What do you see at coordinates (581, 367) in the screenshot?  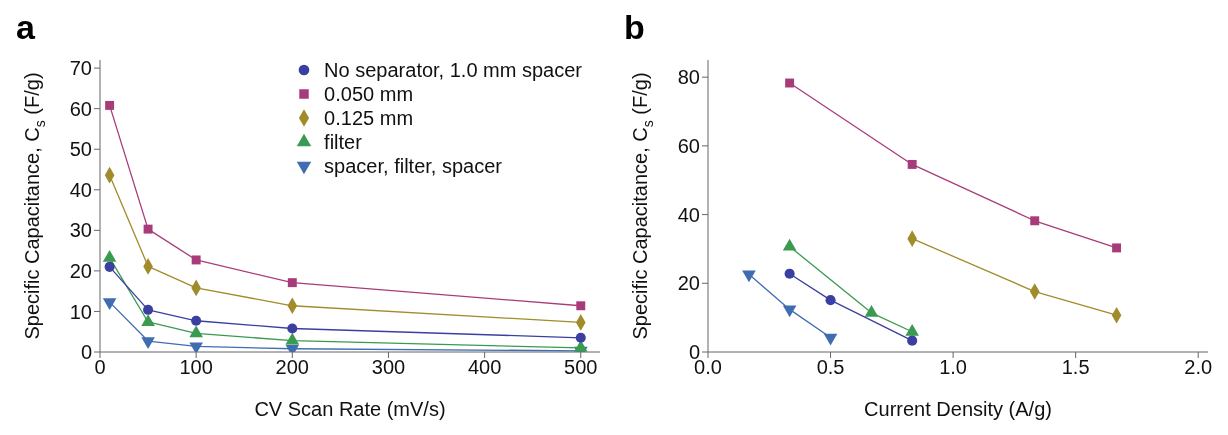 I see `x-tick-label: 500` at bounding box center [581, 367].